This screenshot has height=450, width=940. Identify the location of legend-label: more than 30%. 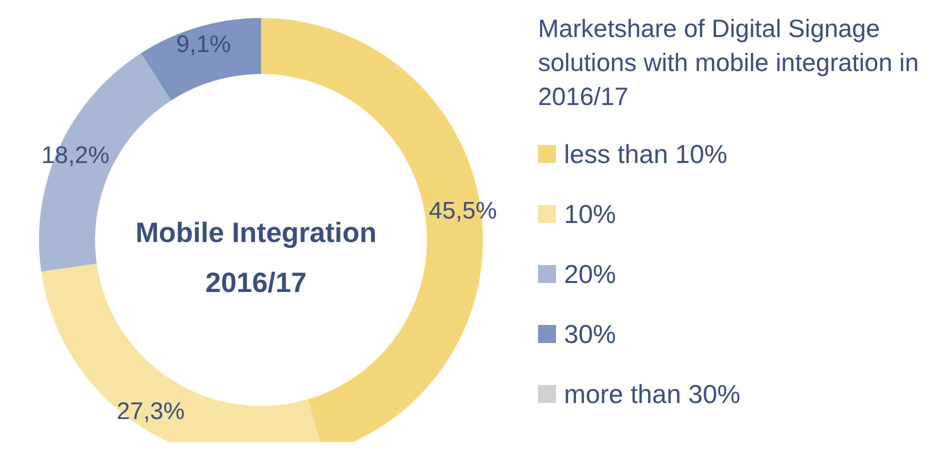
(652, 394).